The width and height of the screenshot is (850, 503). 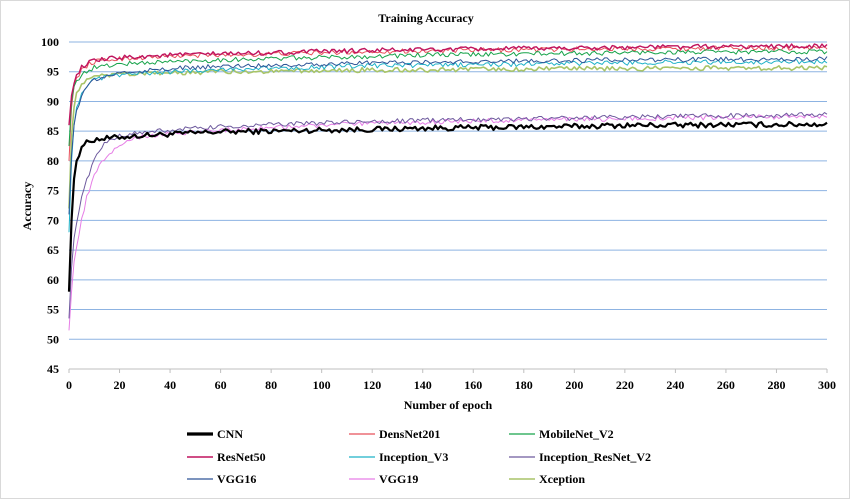 What do you see at coordinates (372, 385) in the screenshot?
I see `x-tick-label: 120` at bounding box center [372, 385].